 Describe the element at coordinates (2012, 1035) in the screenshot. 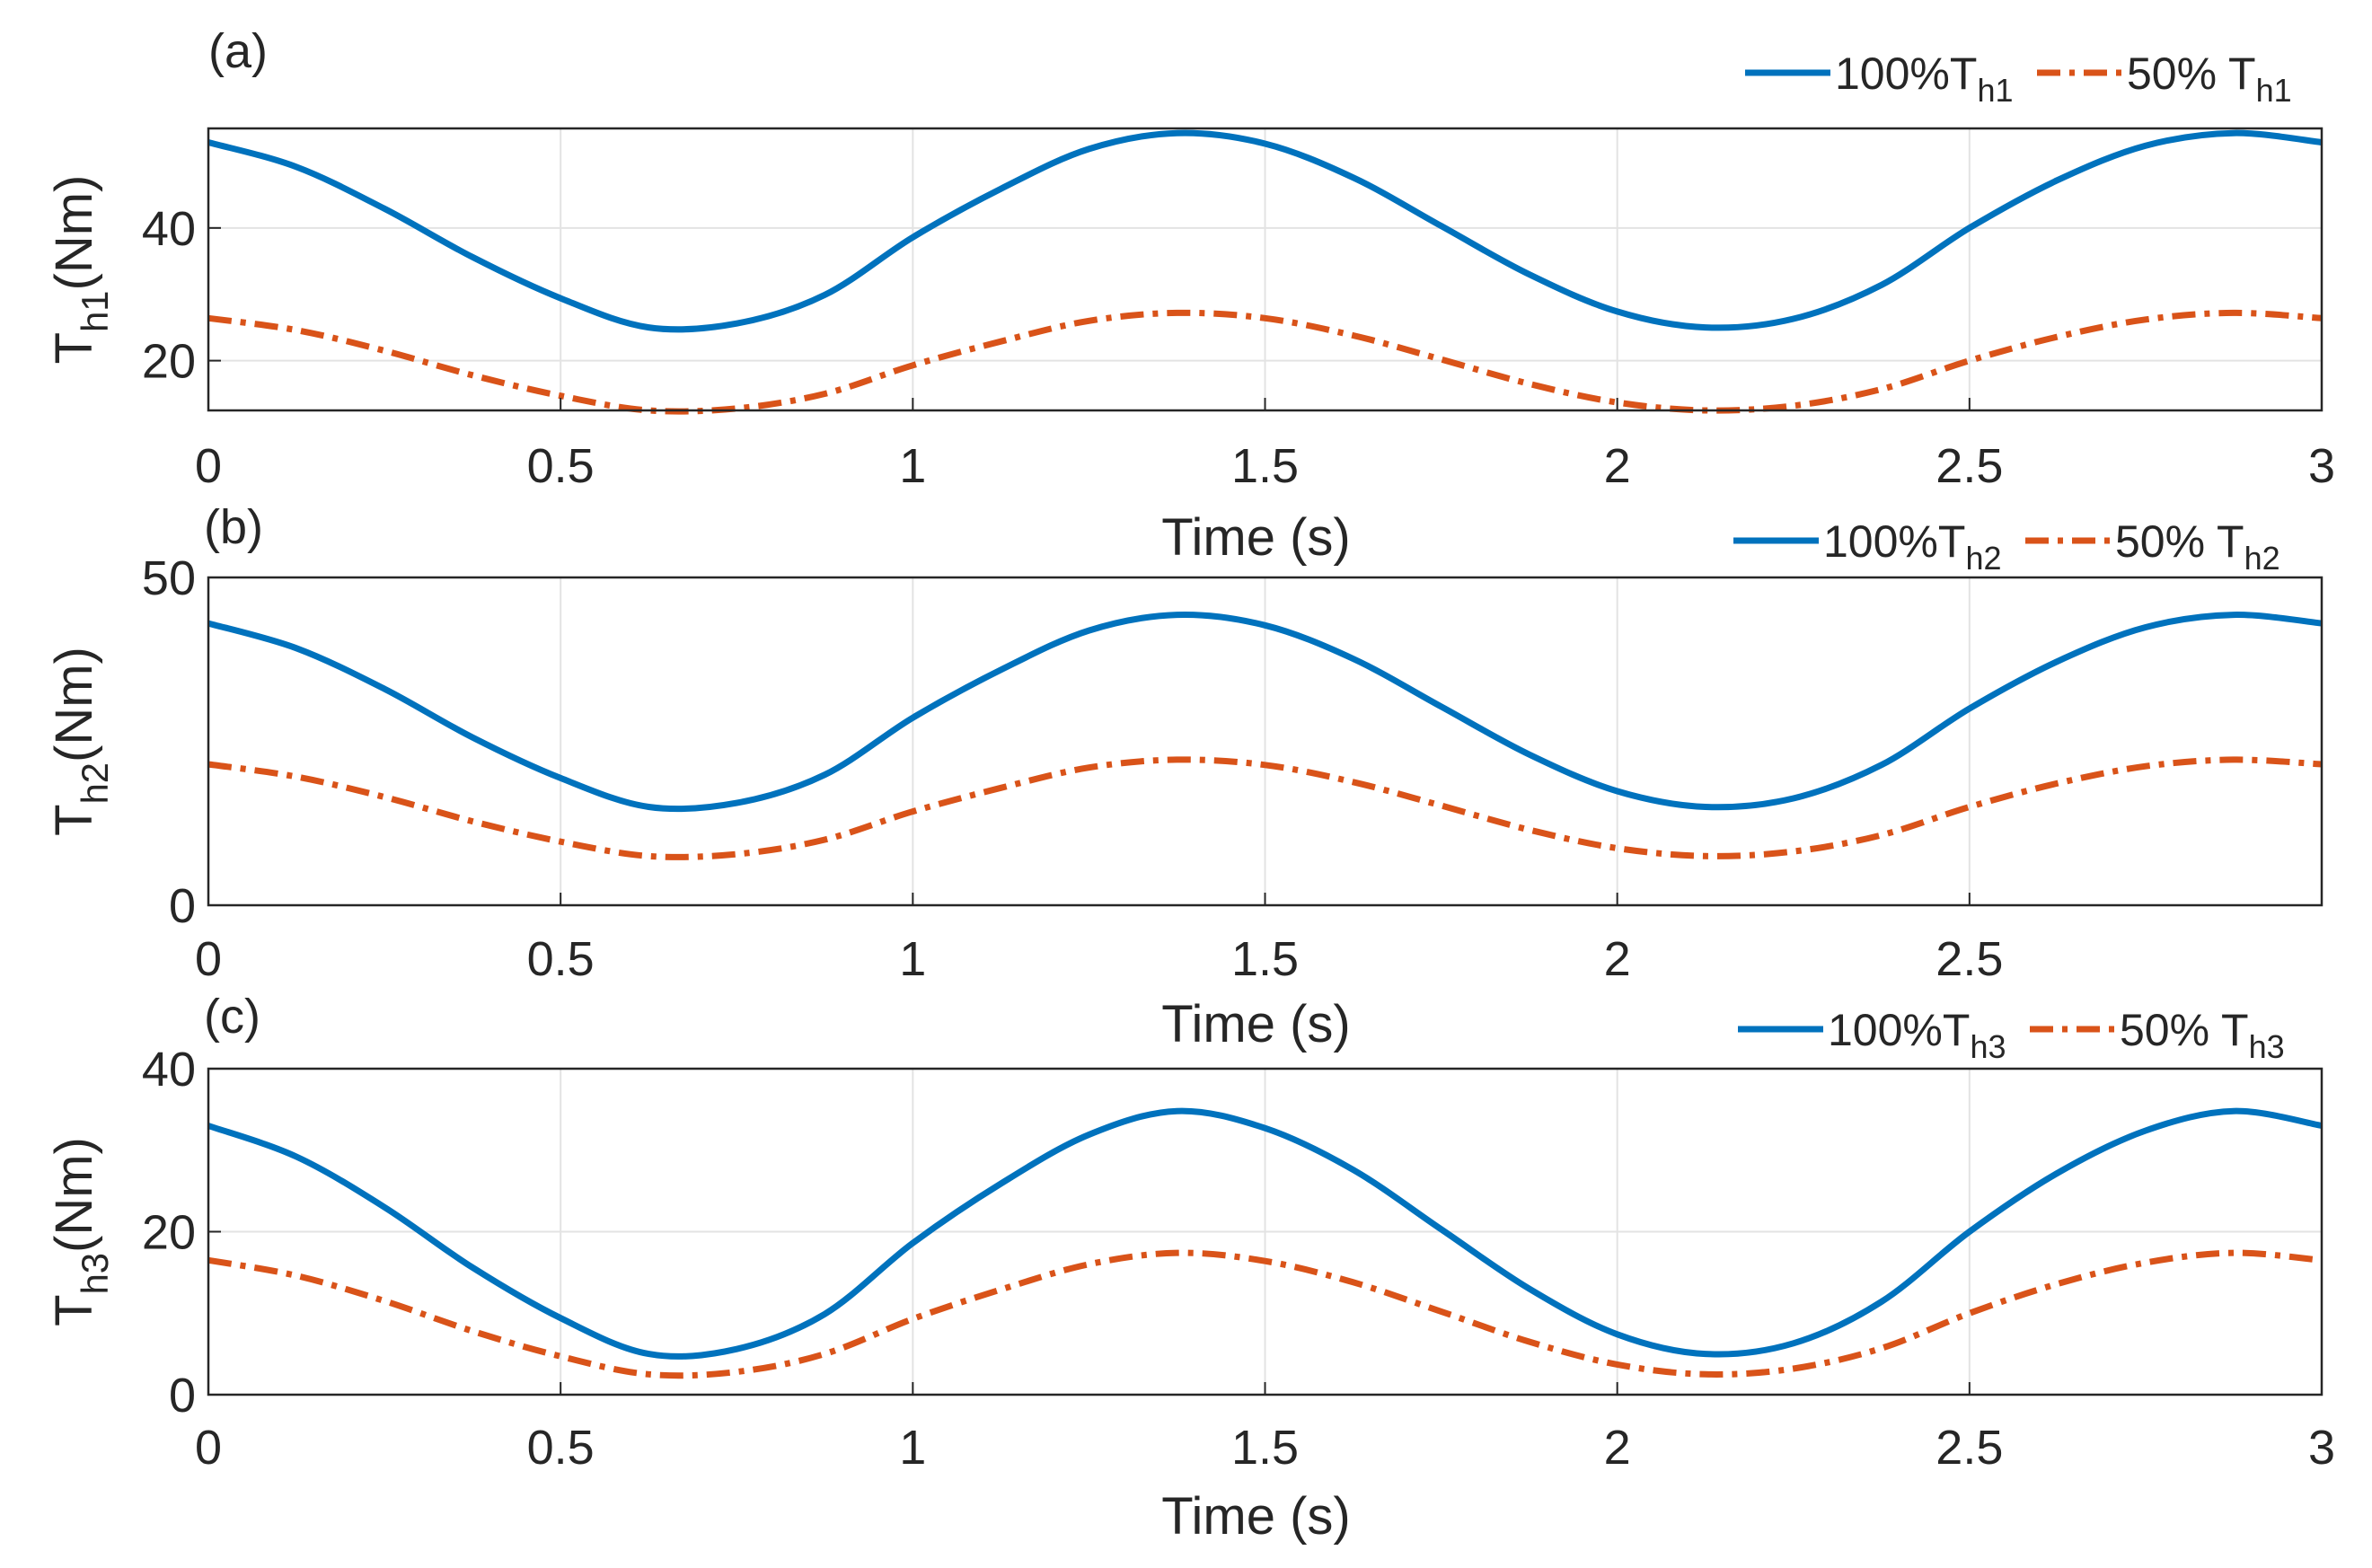

I see `legend: 100%Th3 50% Th3` at that location.